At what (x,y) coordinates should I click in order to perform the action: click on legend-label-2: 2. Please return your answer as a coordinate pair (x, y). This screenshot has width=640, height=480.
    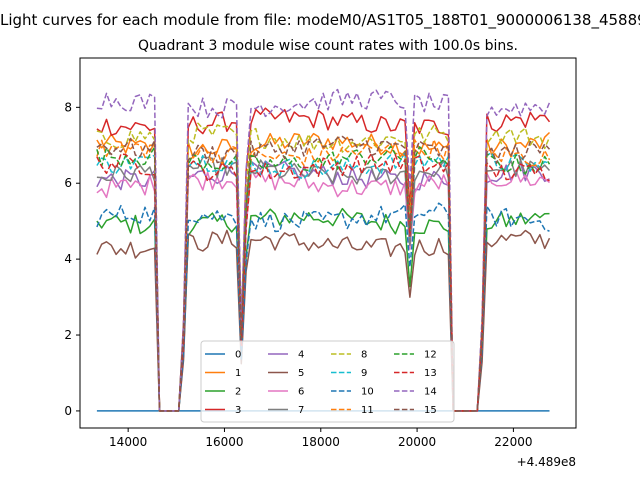
    Looking at the image, I should click on (238, 392).